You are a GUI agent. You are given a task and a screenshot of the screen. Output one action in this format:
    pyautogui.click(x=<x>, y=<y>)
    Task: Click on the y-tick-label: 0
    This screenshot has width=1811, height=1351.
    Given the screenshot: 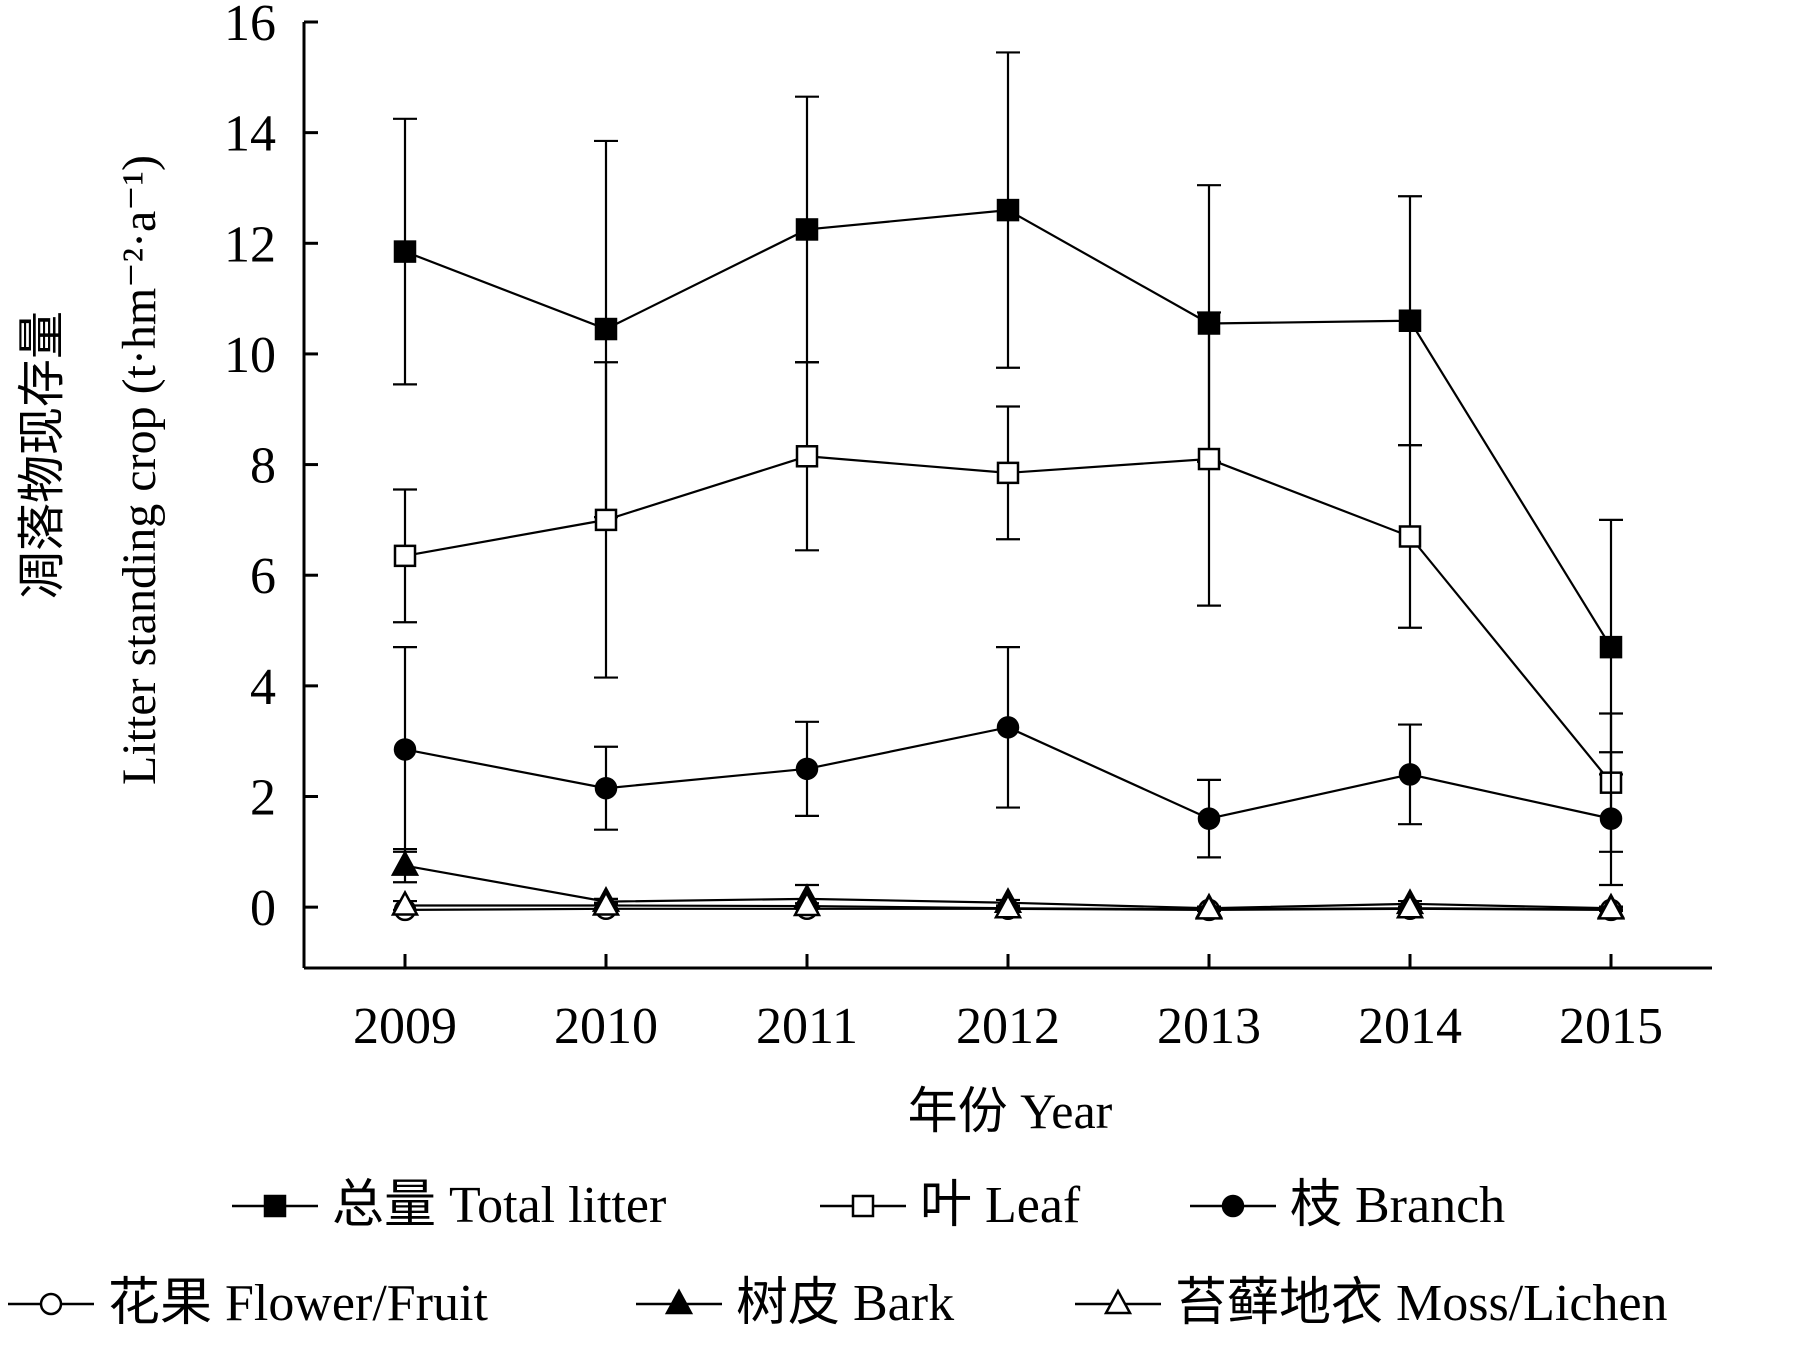 What is the action you would take?
    pyautogui.click(x=263, y=908)
    